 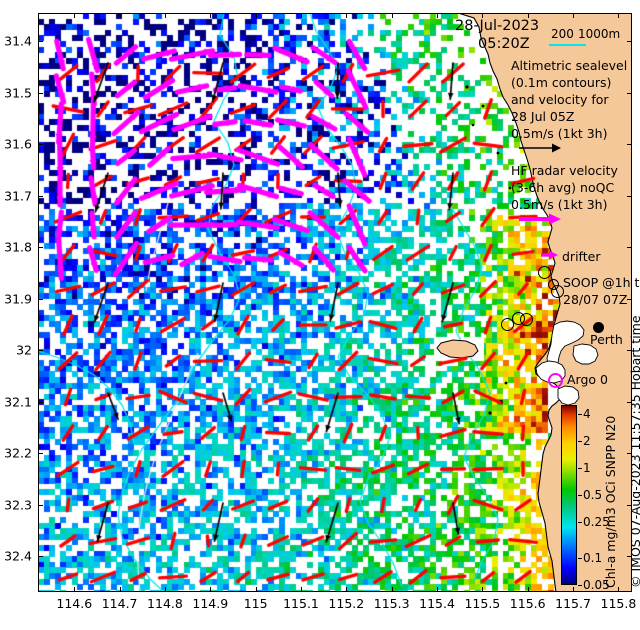 What do you see at coordinates (618, 603) in the screenshot?
I see `x-tick-label: 115.8` at bounding box center [618, 603].